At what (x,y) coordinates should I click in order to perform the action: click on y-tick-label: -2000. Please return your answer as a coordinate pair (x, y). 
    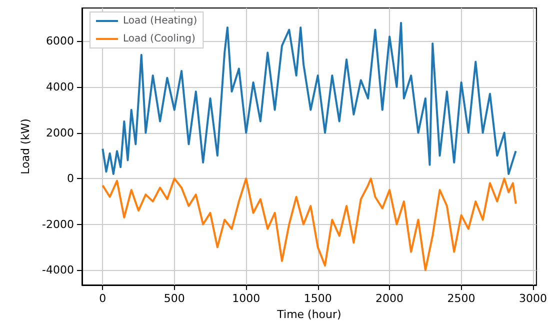
    Looking at the image, I should click on (58, 224).